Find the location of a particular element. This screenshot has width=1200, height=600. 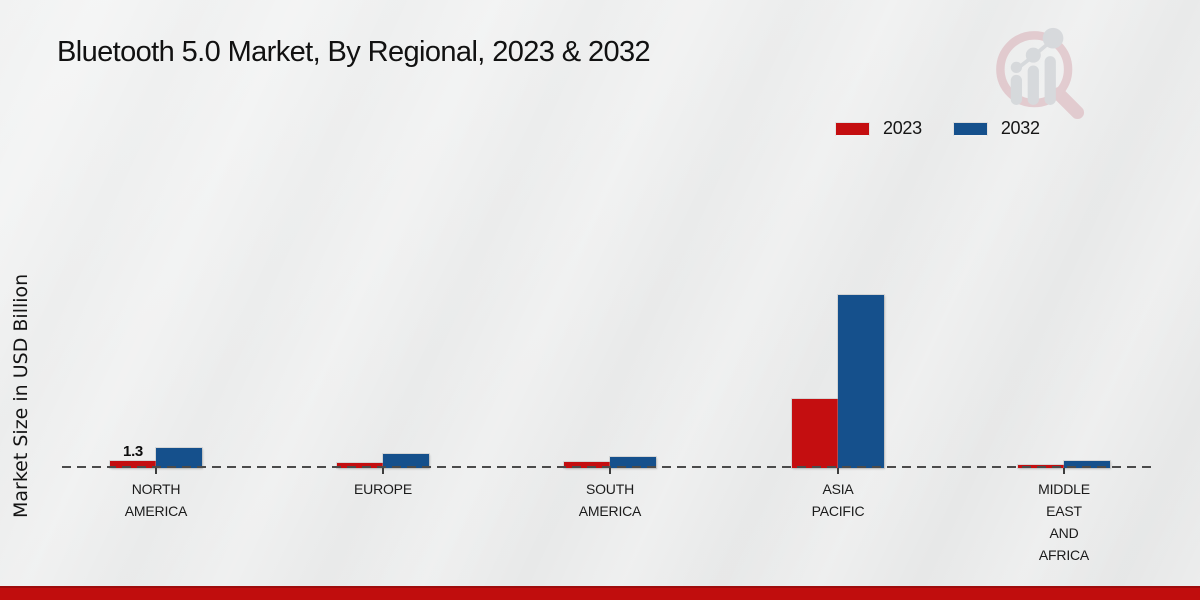

category-label-south-america: SOUTH AMERICA is located at coordinates (610, 500).